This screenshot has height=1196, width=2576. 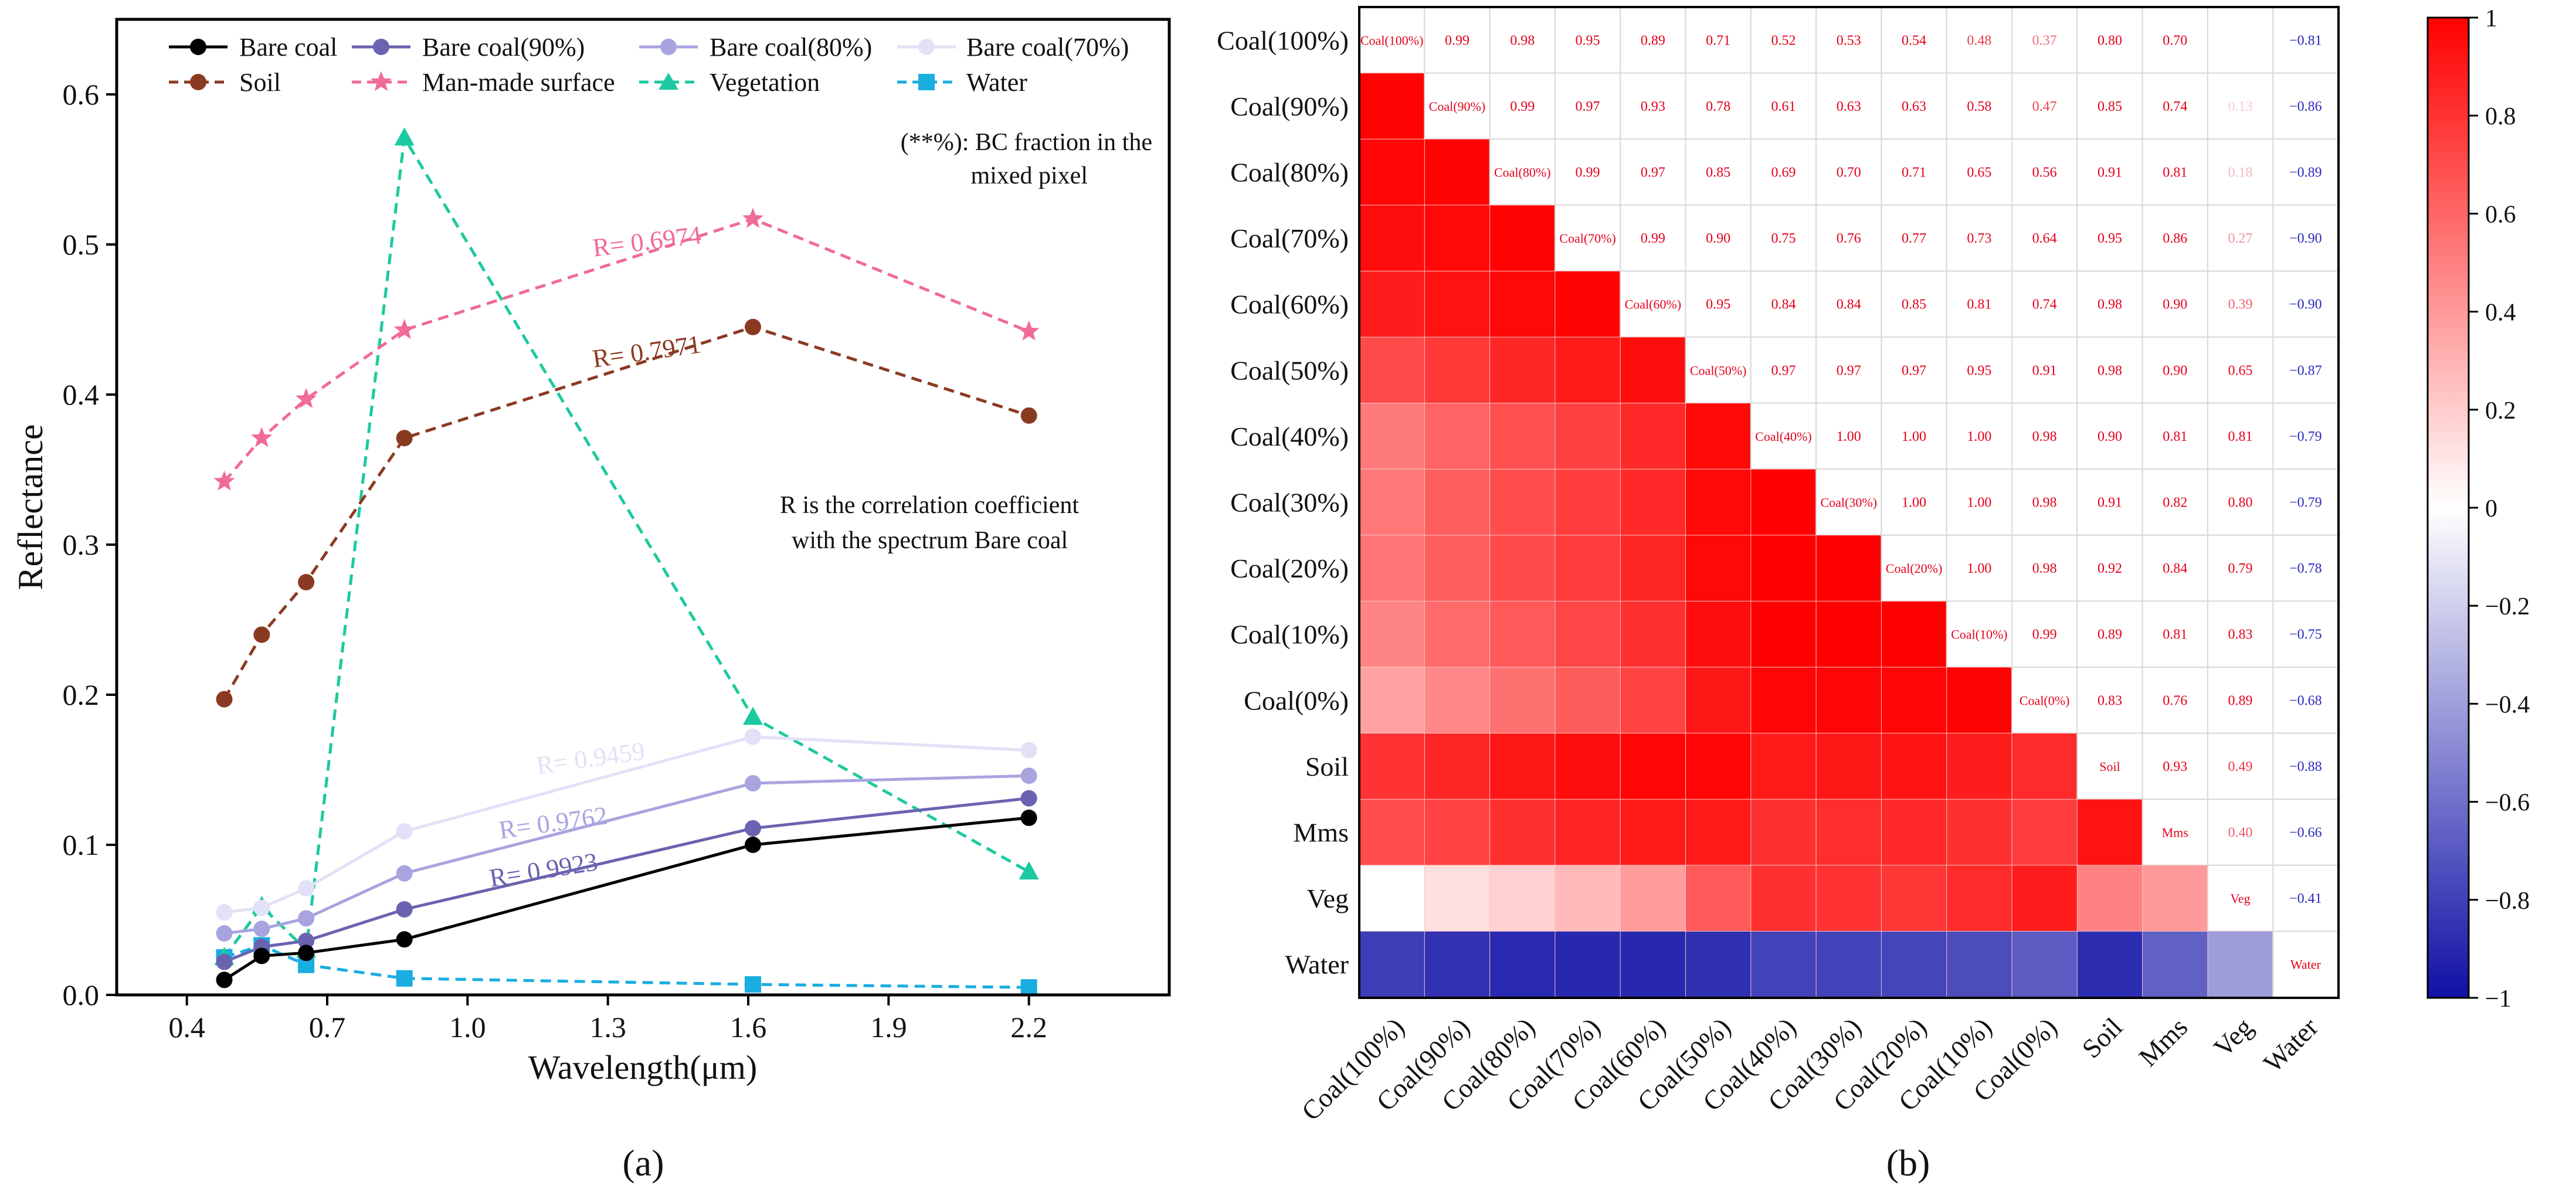 What do you see at coordinates (2109, 767) in the screenshot?
I see `heatmap-diagonal-label: Soil` at bounding box center [2109, 767].